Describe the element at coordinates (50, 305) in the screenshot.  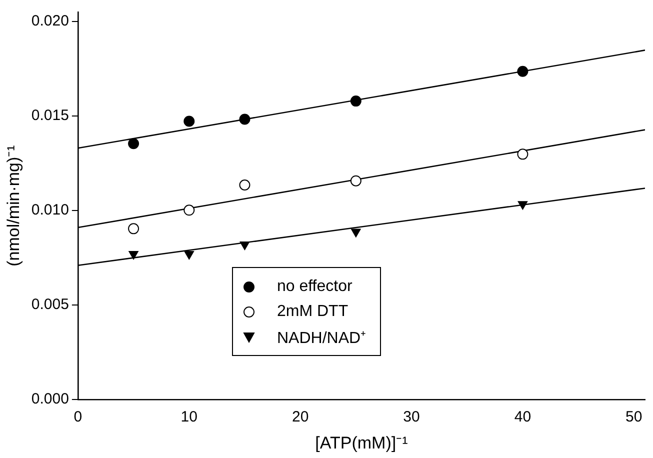
I see `y-tick-label: 0.005` at that location.